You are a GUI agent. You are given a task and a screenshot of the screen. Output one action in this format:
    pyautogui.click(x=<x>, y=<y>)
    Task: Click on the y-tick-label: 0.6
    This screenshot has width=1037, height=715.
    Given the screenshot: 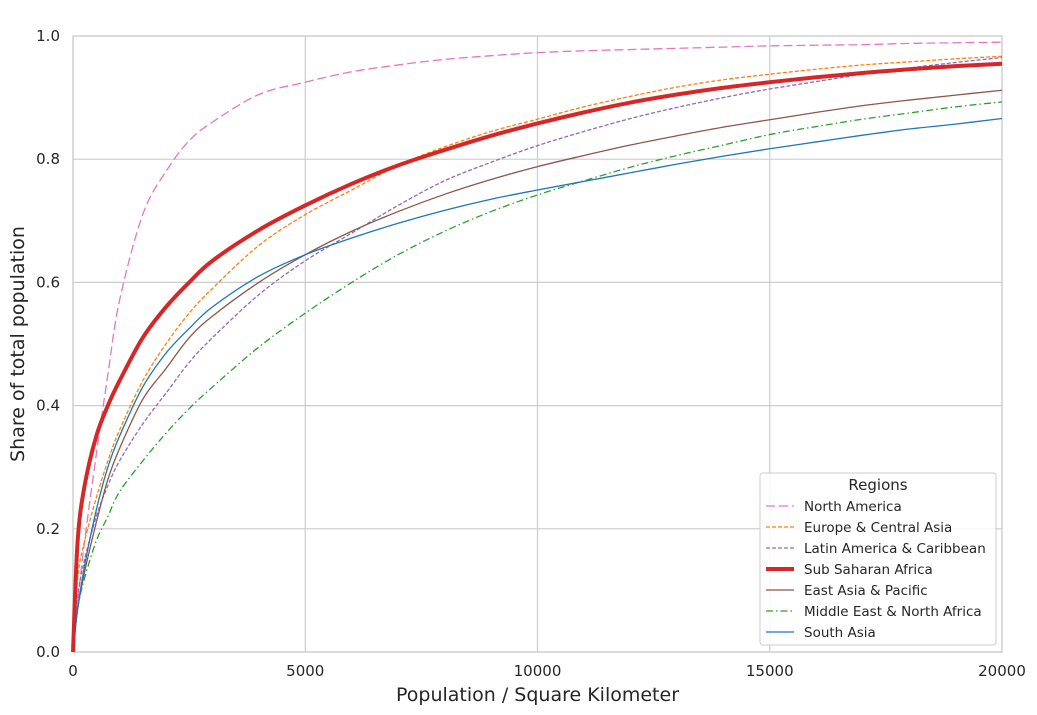 What is the action you would take?
    pyautogui.click(x=48, y=282)
    